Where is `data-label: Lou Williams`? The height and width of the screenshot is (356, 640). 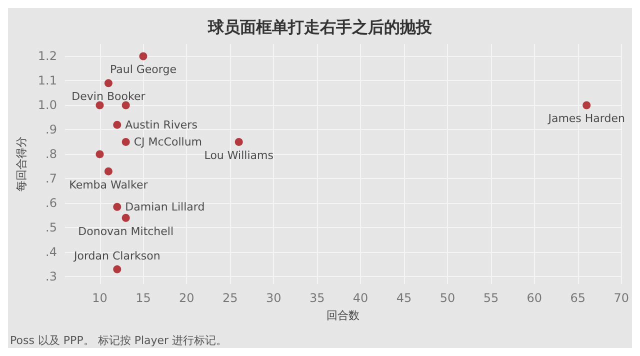
data-label: Lou Williams is located at coordinates (239, 155).